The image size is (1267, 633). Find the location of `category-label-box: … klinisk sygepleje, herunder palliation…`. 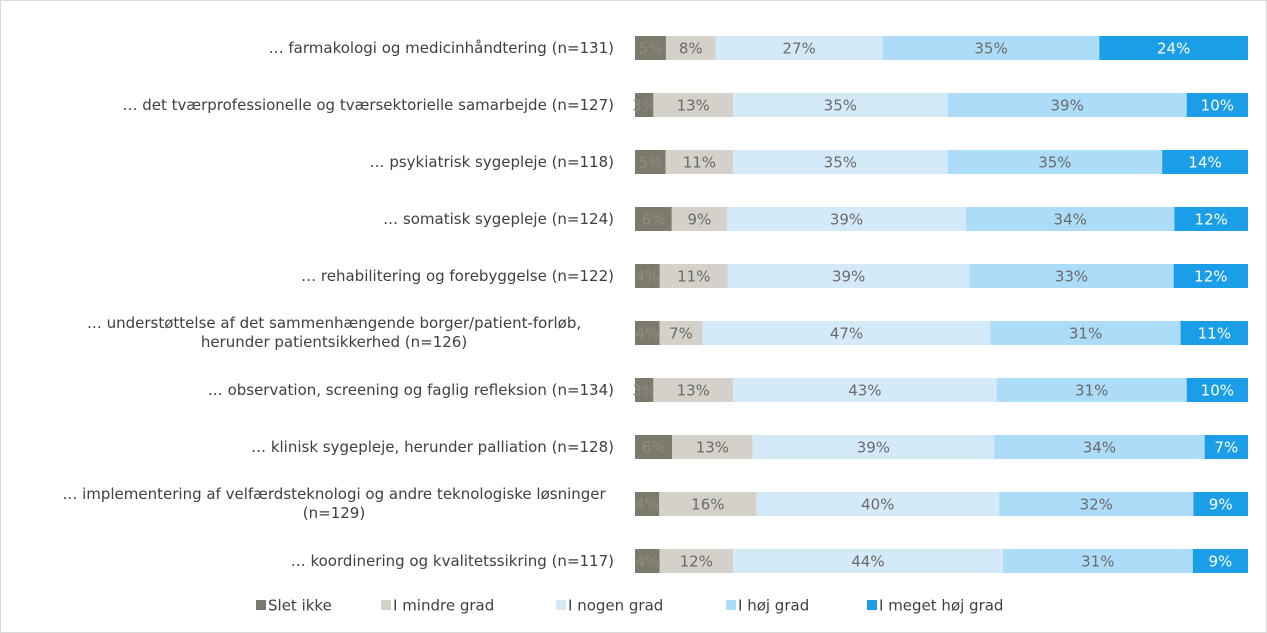

category-label-box: … klinisk sygepleje, herunder palliation… is located at coordinates (334, 447).